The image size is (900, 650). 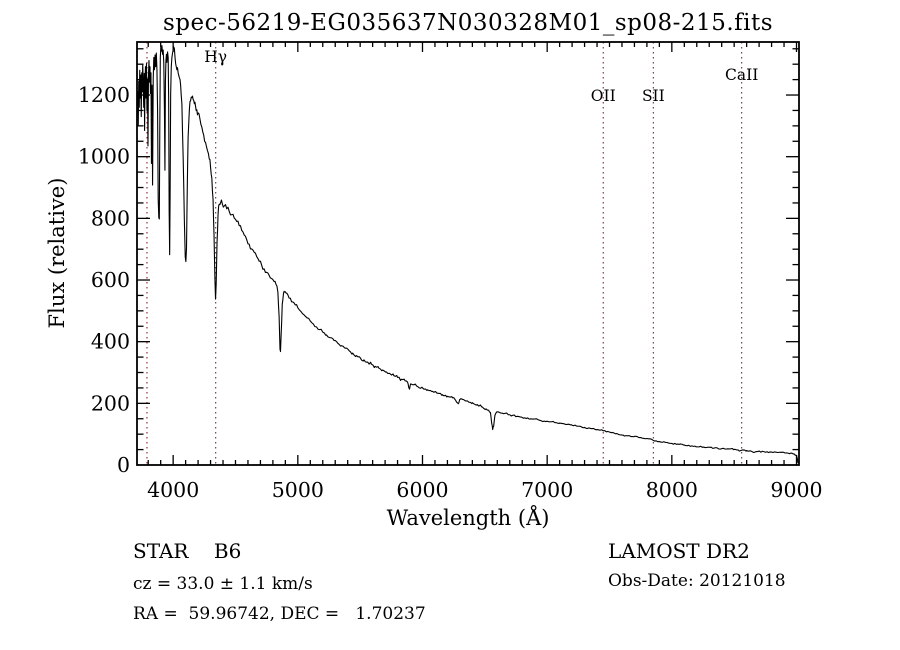 I want to click on y-tick-label: 600, so click(x=110, y=280).